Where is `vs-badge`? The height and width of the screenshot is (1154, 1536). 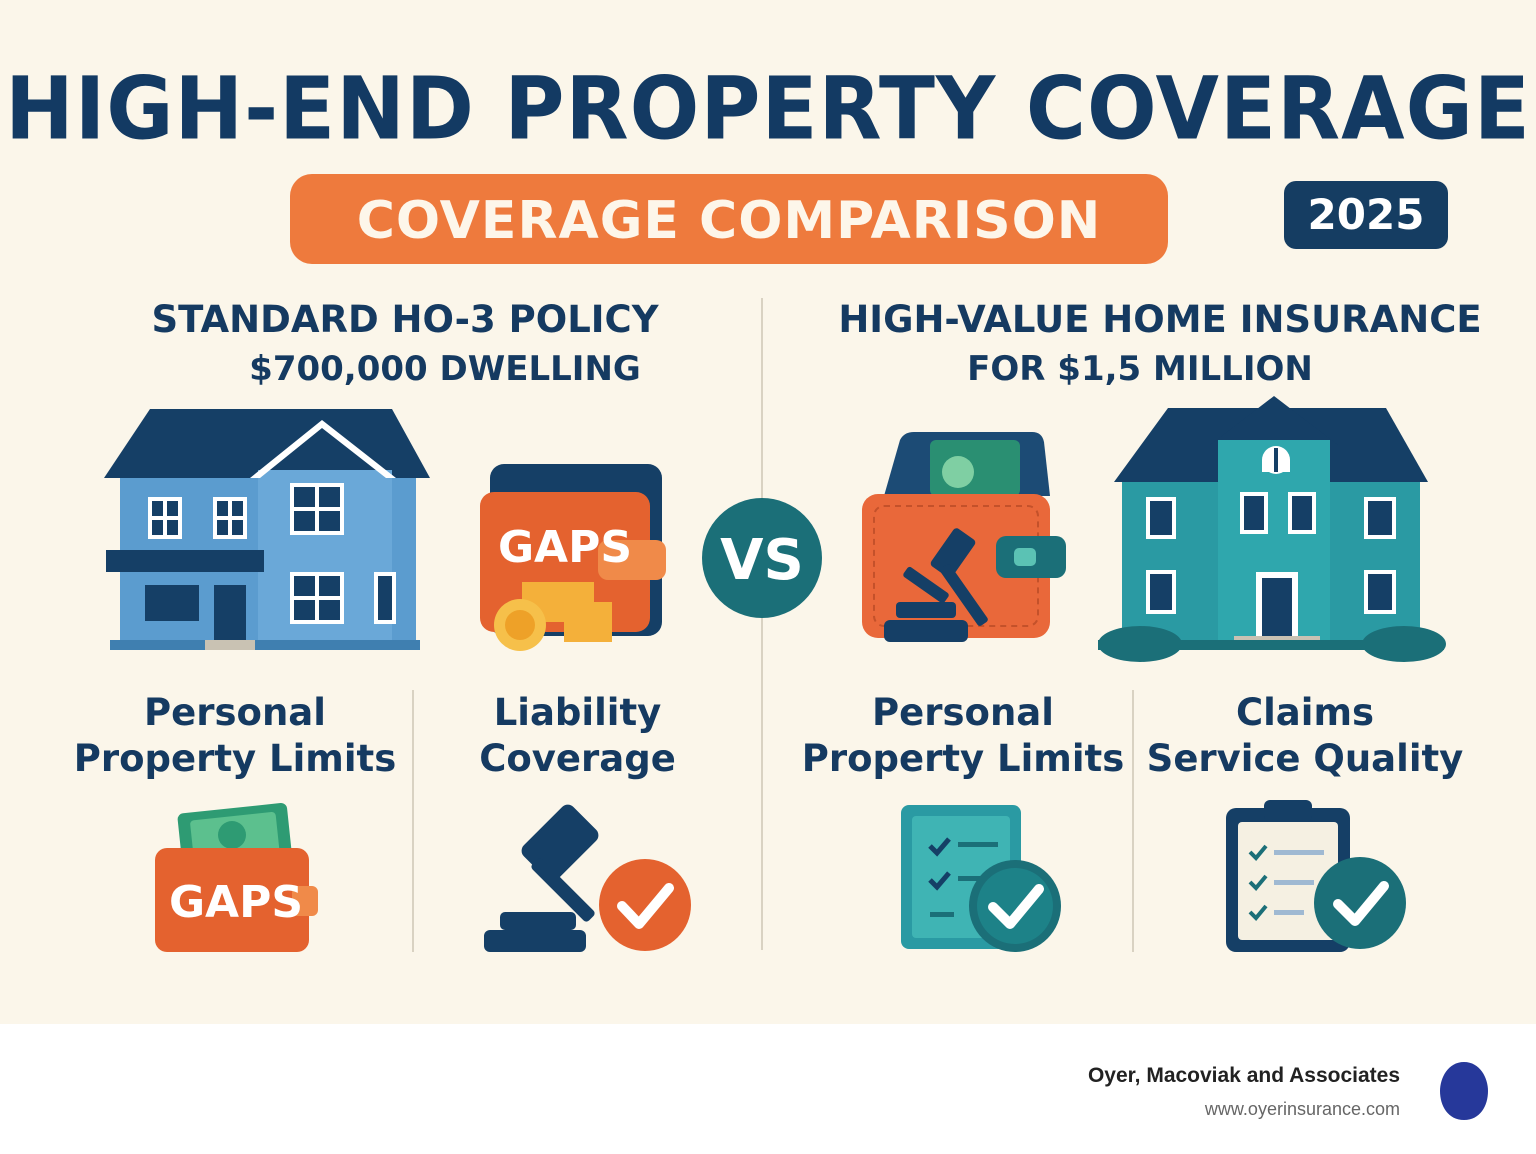
vs-badge is located at coordinates (762, 558).